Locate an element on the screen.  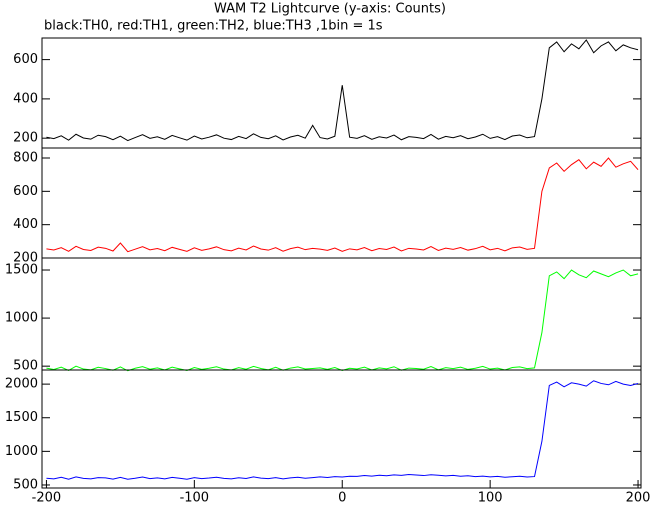
x-tick-label: 100 is located at coordinates (490, 498).